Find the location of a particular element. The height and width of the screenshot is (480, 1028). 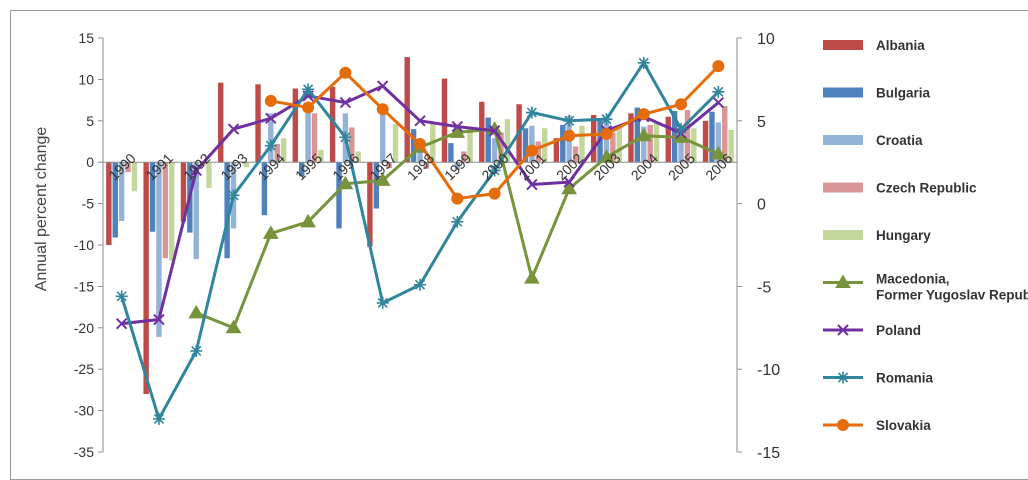

point-romania-1996 is located at coordinates (345, 137).